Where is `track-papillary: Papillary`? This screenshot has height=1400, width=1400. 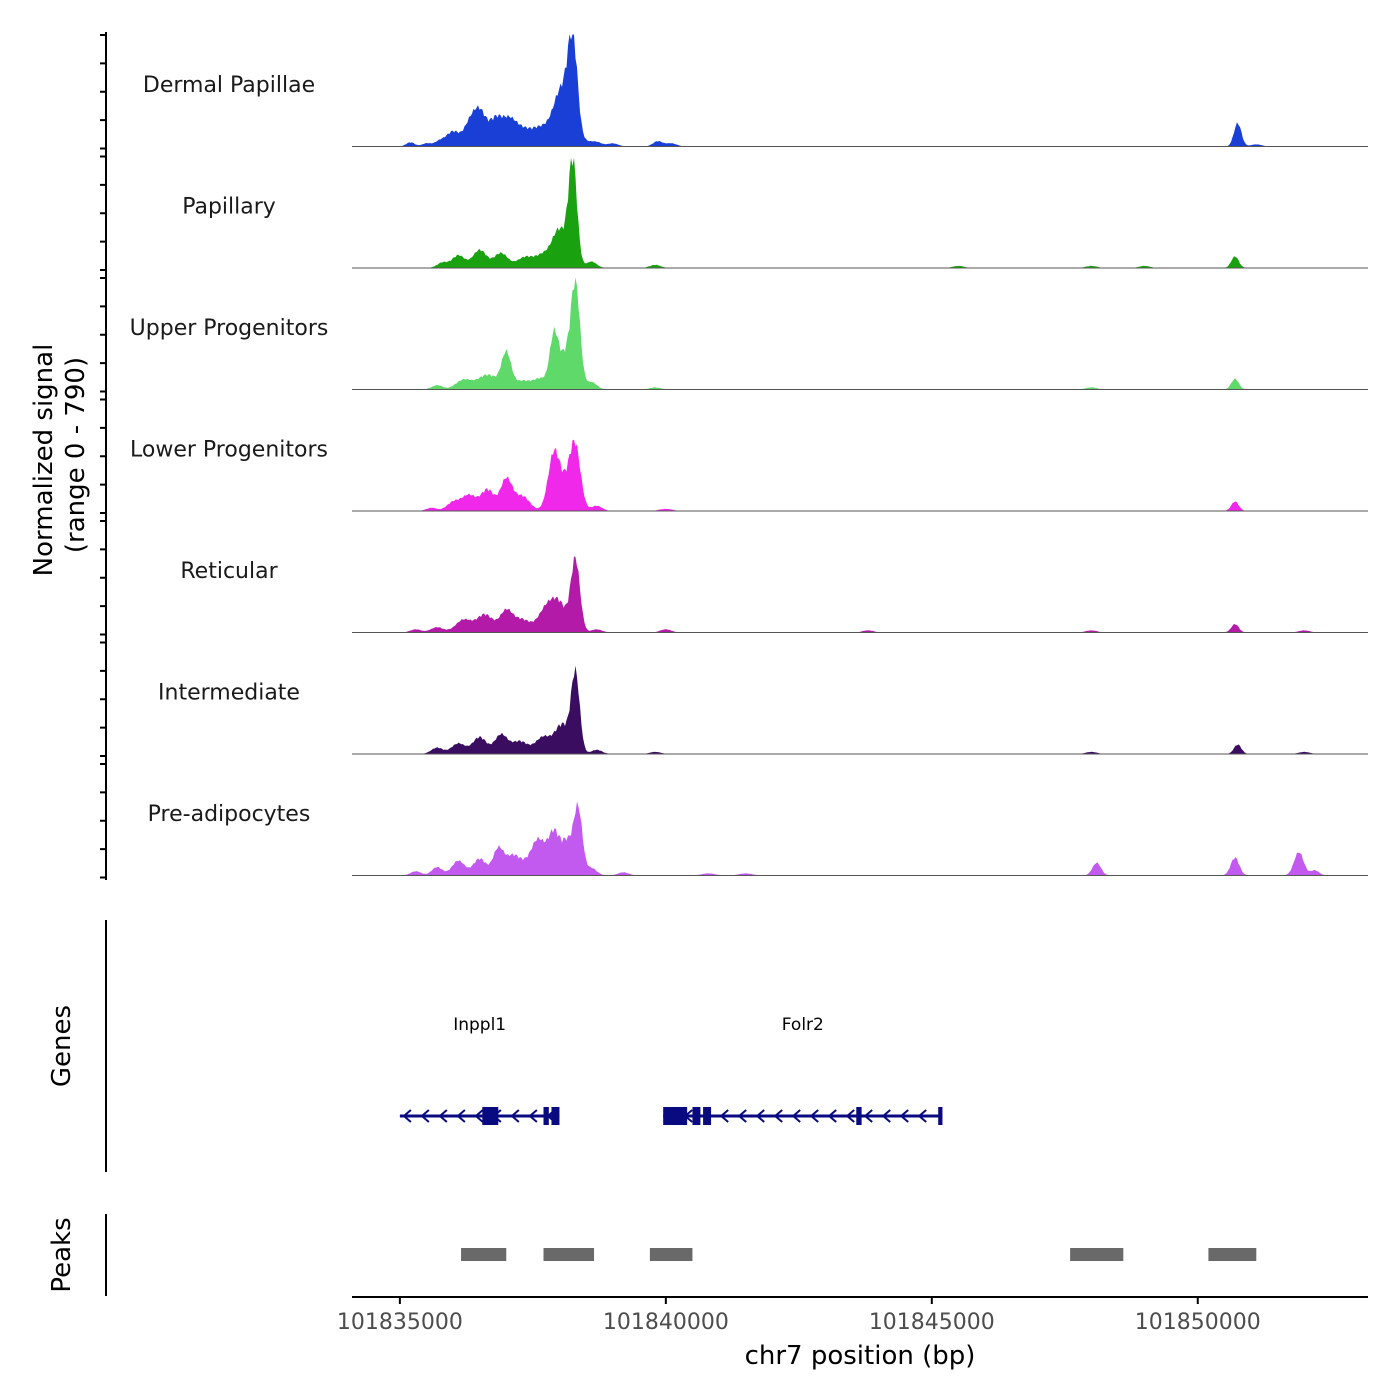
track-papillary: Papillary is located at coordinates (775, 213).